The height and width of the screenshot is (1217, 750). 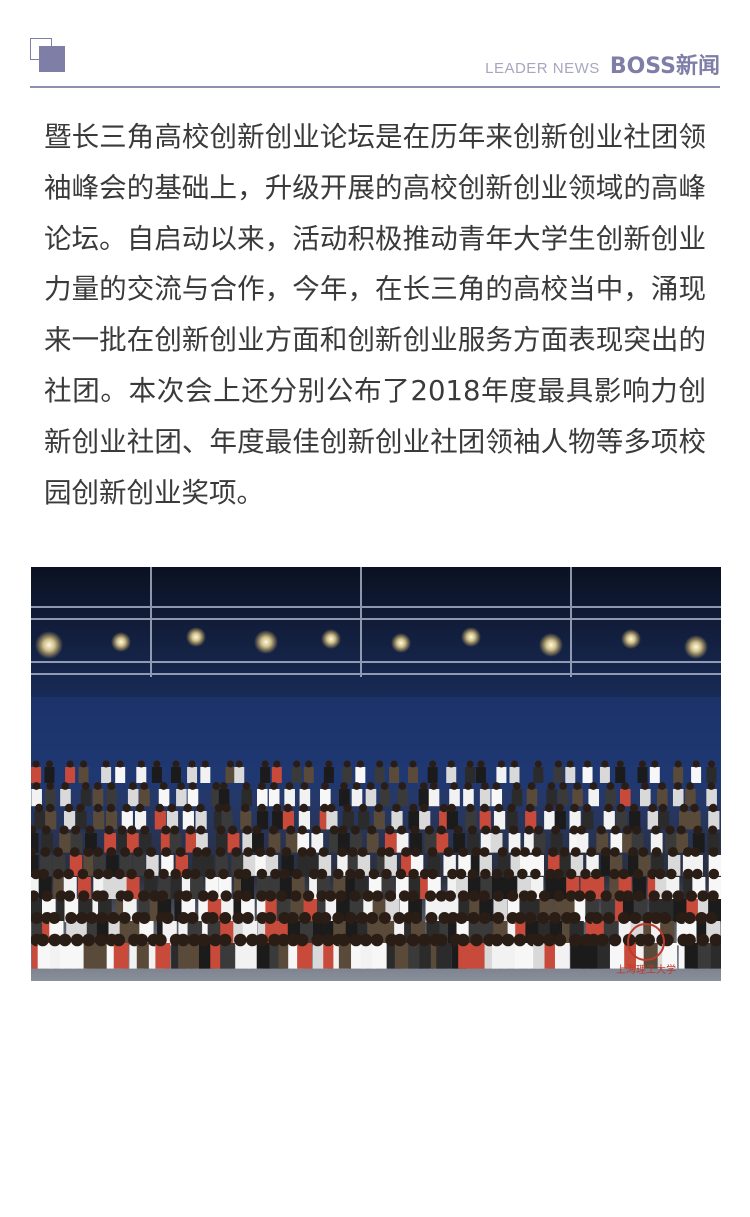 I want to click on article-header: LEADER NEWS BOSS新闻, so click(x=375, y=63).